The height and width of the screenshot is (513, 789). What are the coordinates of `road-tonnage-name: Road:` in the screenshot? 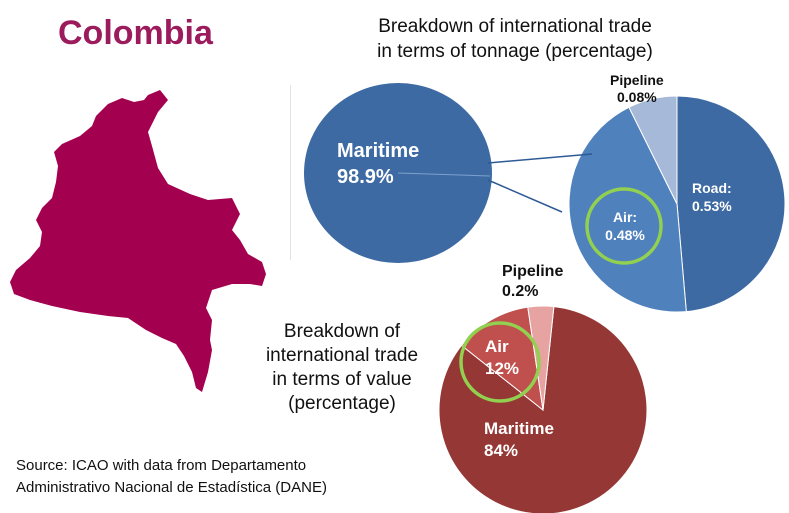 It's located at (712, 188).